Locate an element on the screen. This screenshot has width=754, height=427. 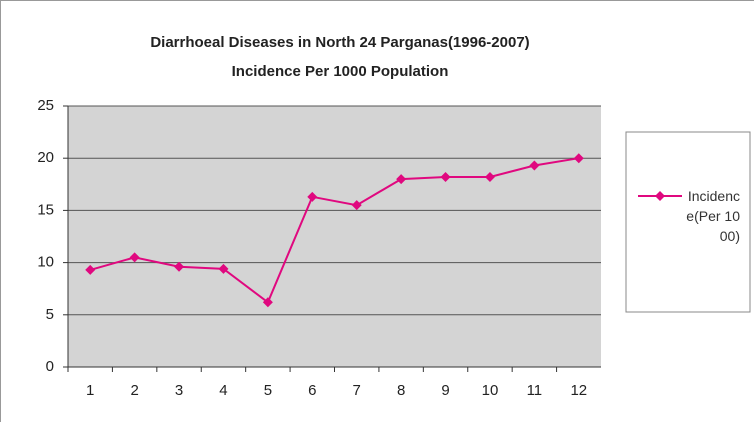
legend-label-box: Incidence(Per 1000) is located at coordinates (715, 221).